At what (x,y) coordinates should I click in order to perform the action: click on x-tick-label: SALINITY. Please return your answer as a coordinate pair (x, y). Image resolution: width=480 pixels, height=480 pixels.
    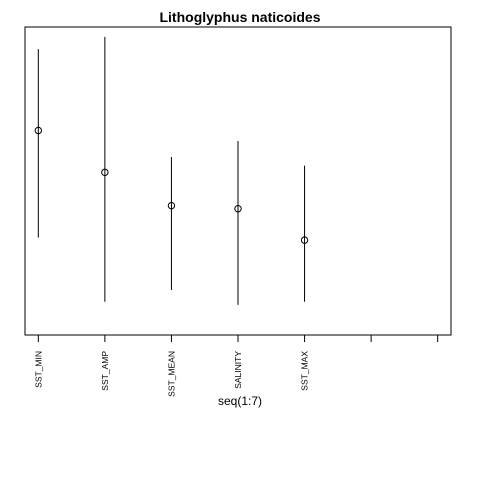
    Looking at the image, I should click on (238, 370).